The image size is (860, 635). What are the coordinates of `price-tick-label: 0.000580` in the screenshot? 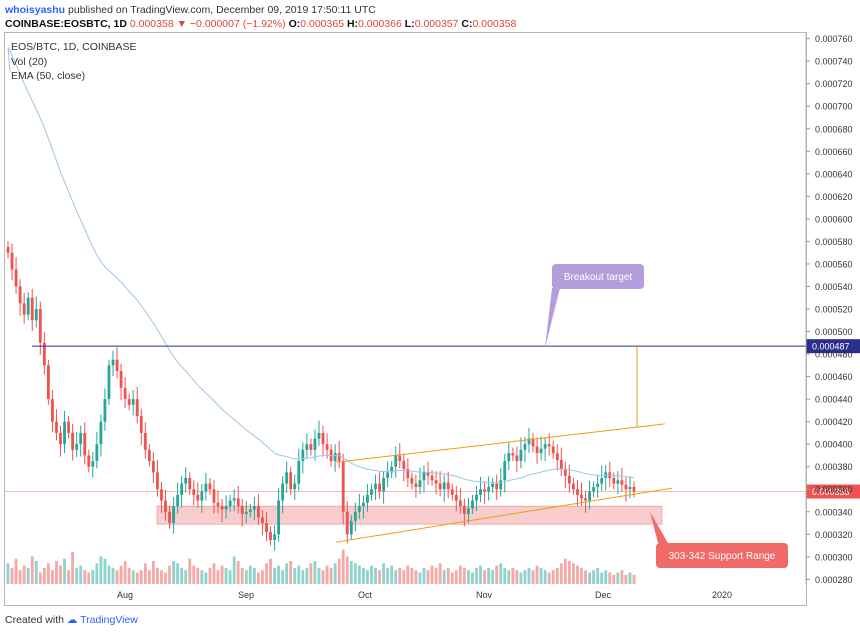 It's located at (834, 242).